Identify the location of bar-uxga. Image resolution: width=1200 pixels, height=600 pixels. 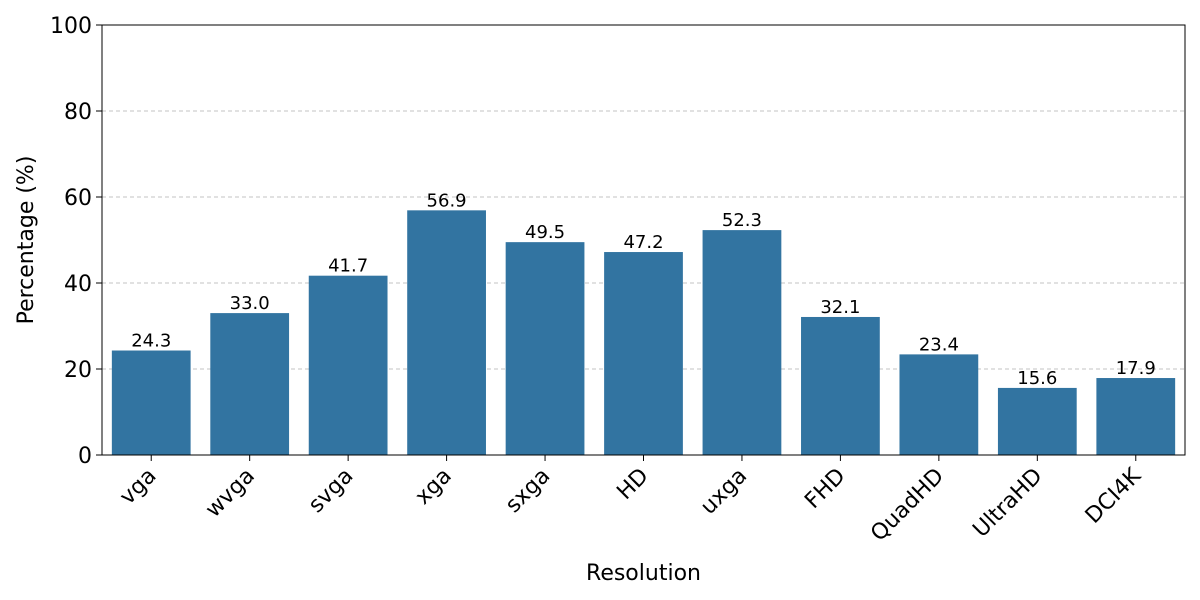
(742, 342).